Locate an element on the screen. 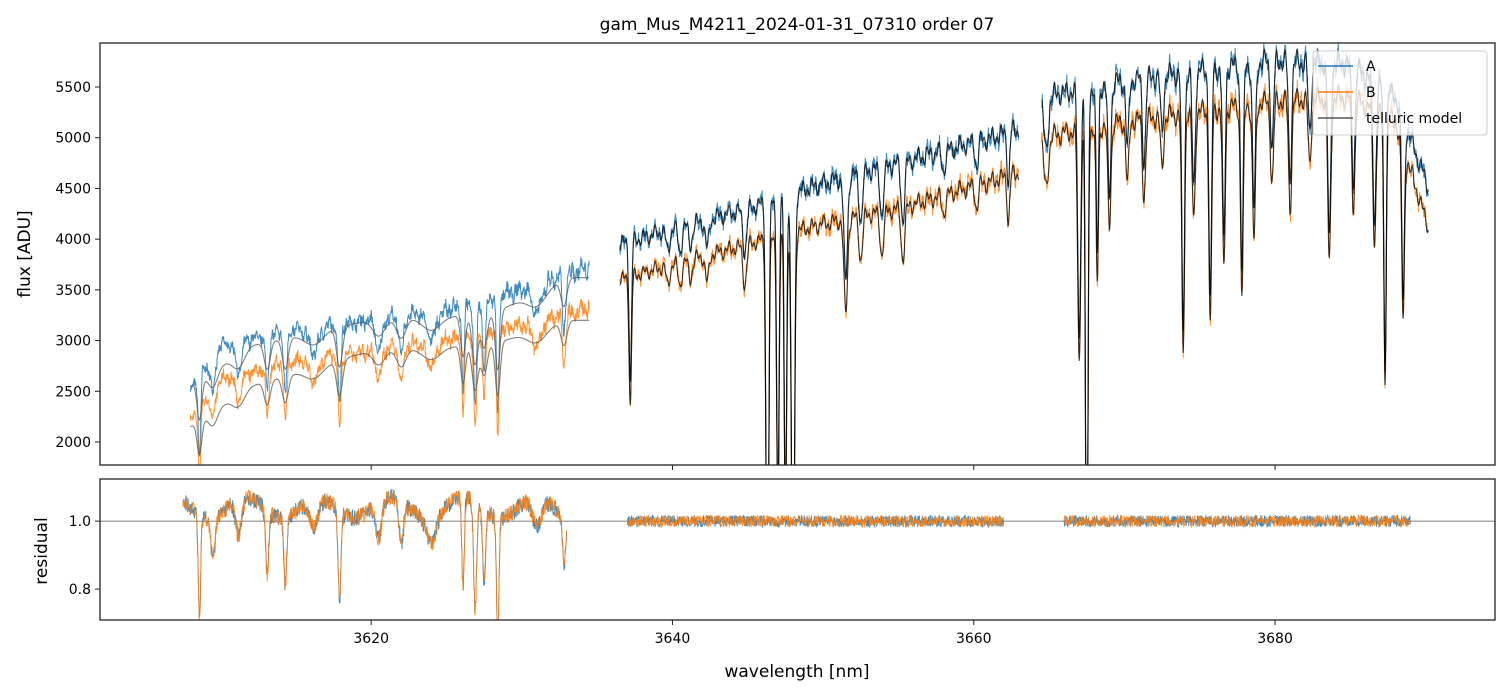 This screenshot has width=1510, height=700. x-tick-label: 3660 is located at coordinates (974, 639).